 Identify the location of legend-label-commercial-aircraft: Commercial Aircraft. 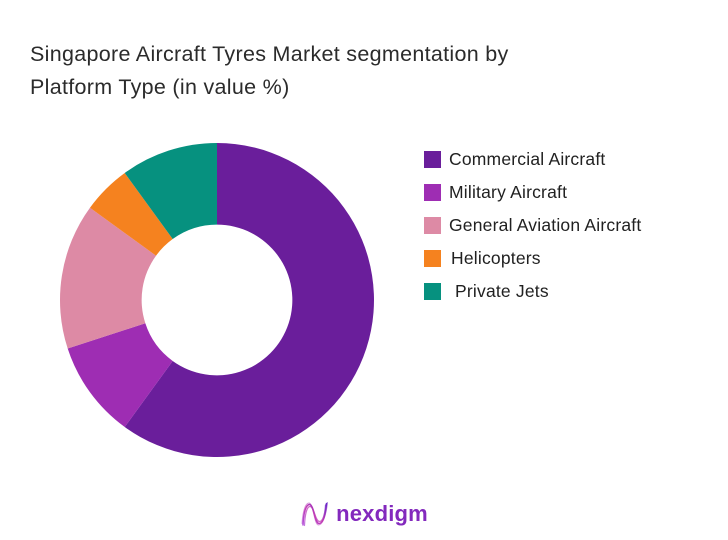
(527, 158).